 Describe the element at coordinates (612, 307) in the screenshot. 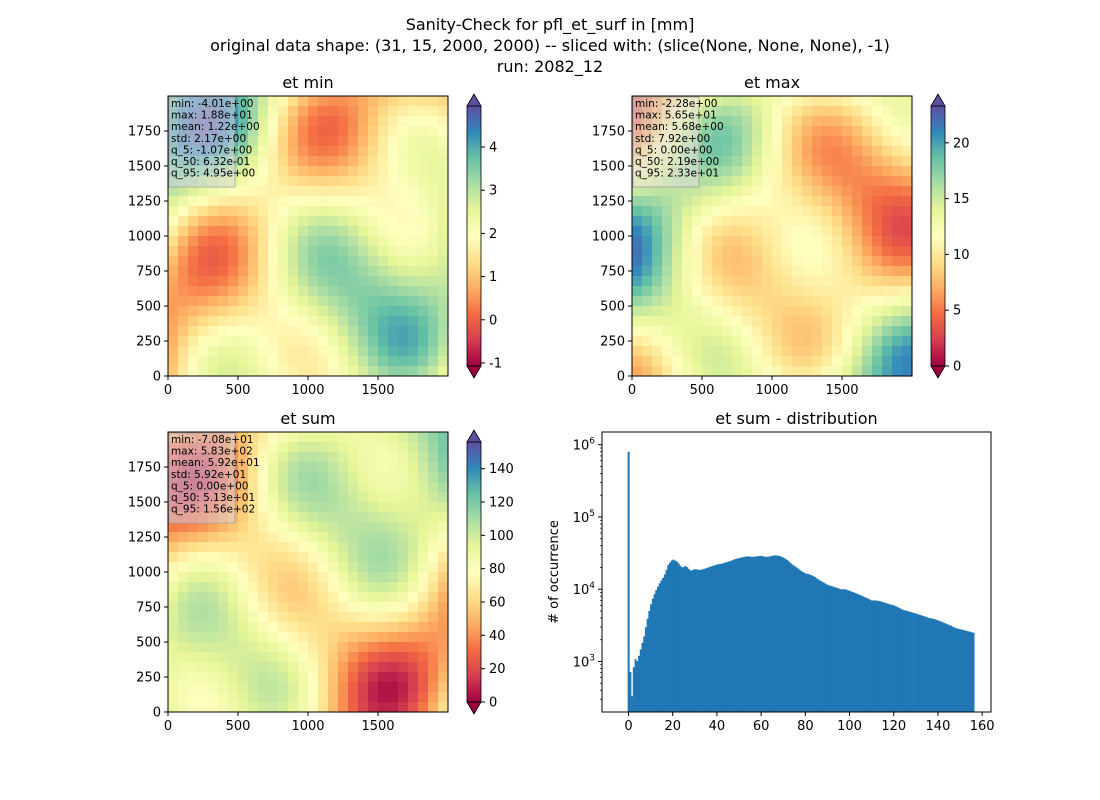

I see `y-tick-label: 500` at that location.